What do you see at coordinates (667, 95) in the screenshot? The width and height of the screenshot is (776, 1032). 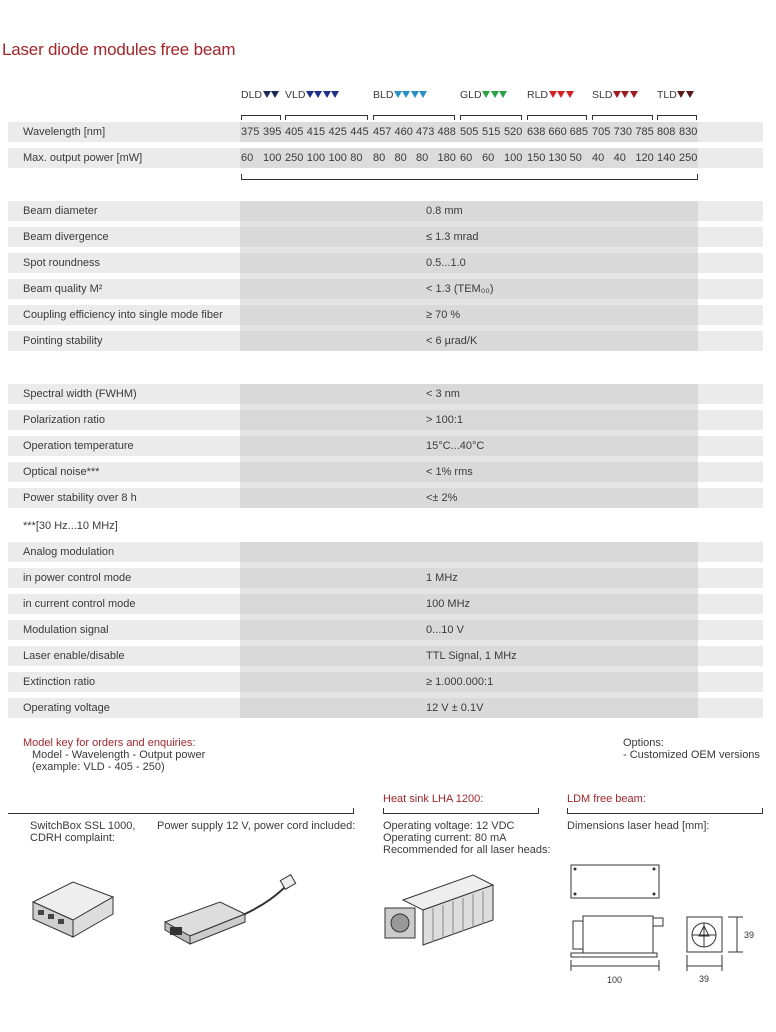 I see `family-name: TLD` at bounding box center [667, 95].